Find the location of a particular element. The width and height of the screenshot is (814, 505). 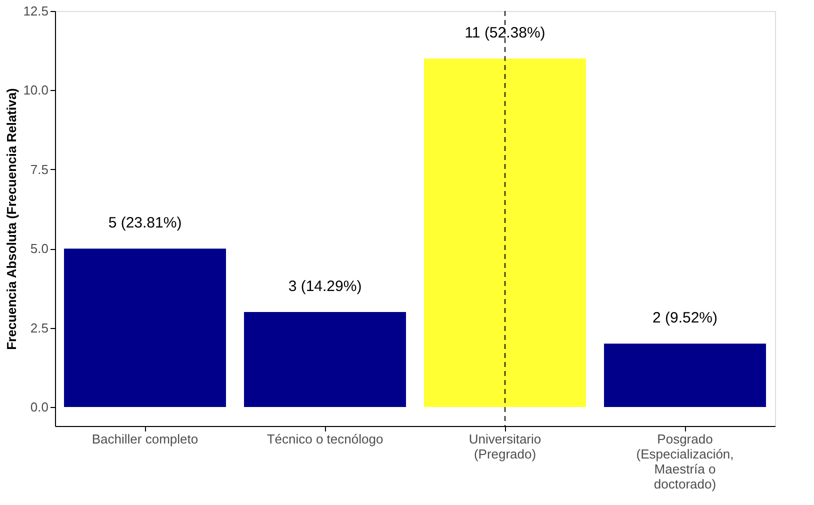

y-tick-label: 2.5 is located at coordinates (39, 328).